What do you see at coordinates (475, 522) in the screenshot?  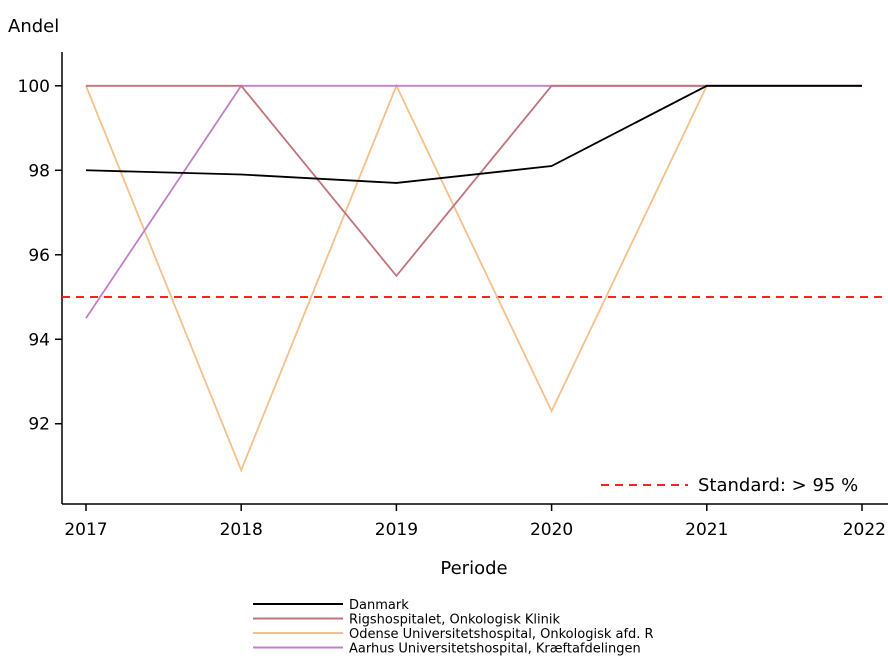 I see `x-axis-ticks: 2017 2018 2019 2020 2021 2022` at bounding box center [475, 522].